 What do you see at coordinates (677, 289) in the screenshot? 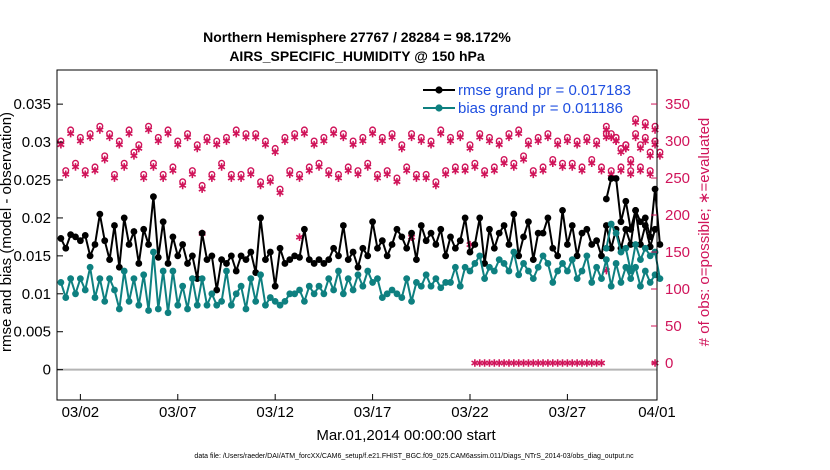
I see `y2-tick-label-2: 100` at bounding box center [677, 289].